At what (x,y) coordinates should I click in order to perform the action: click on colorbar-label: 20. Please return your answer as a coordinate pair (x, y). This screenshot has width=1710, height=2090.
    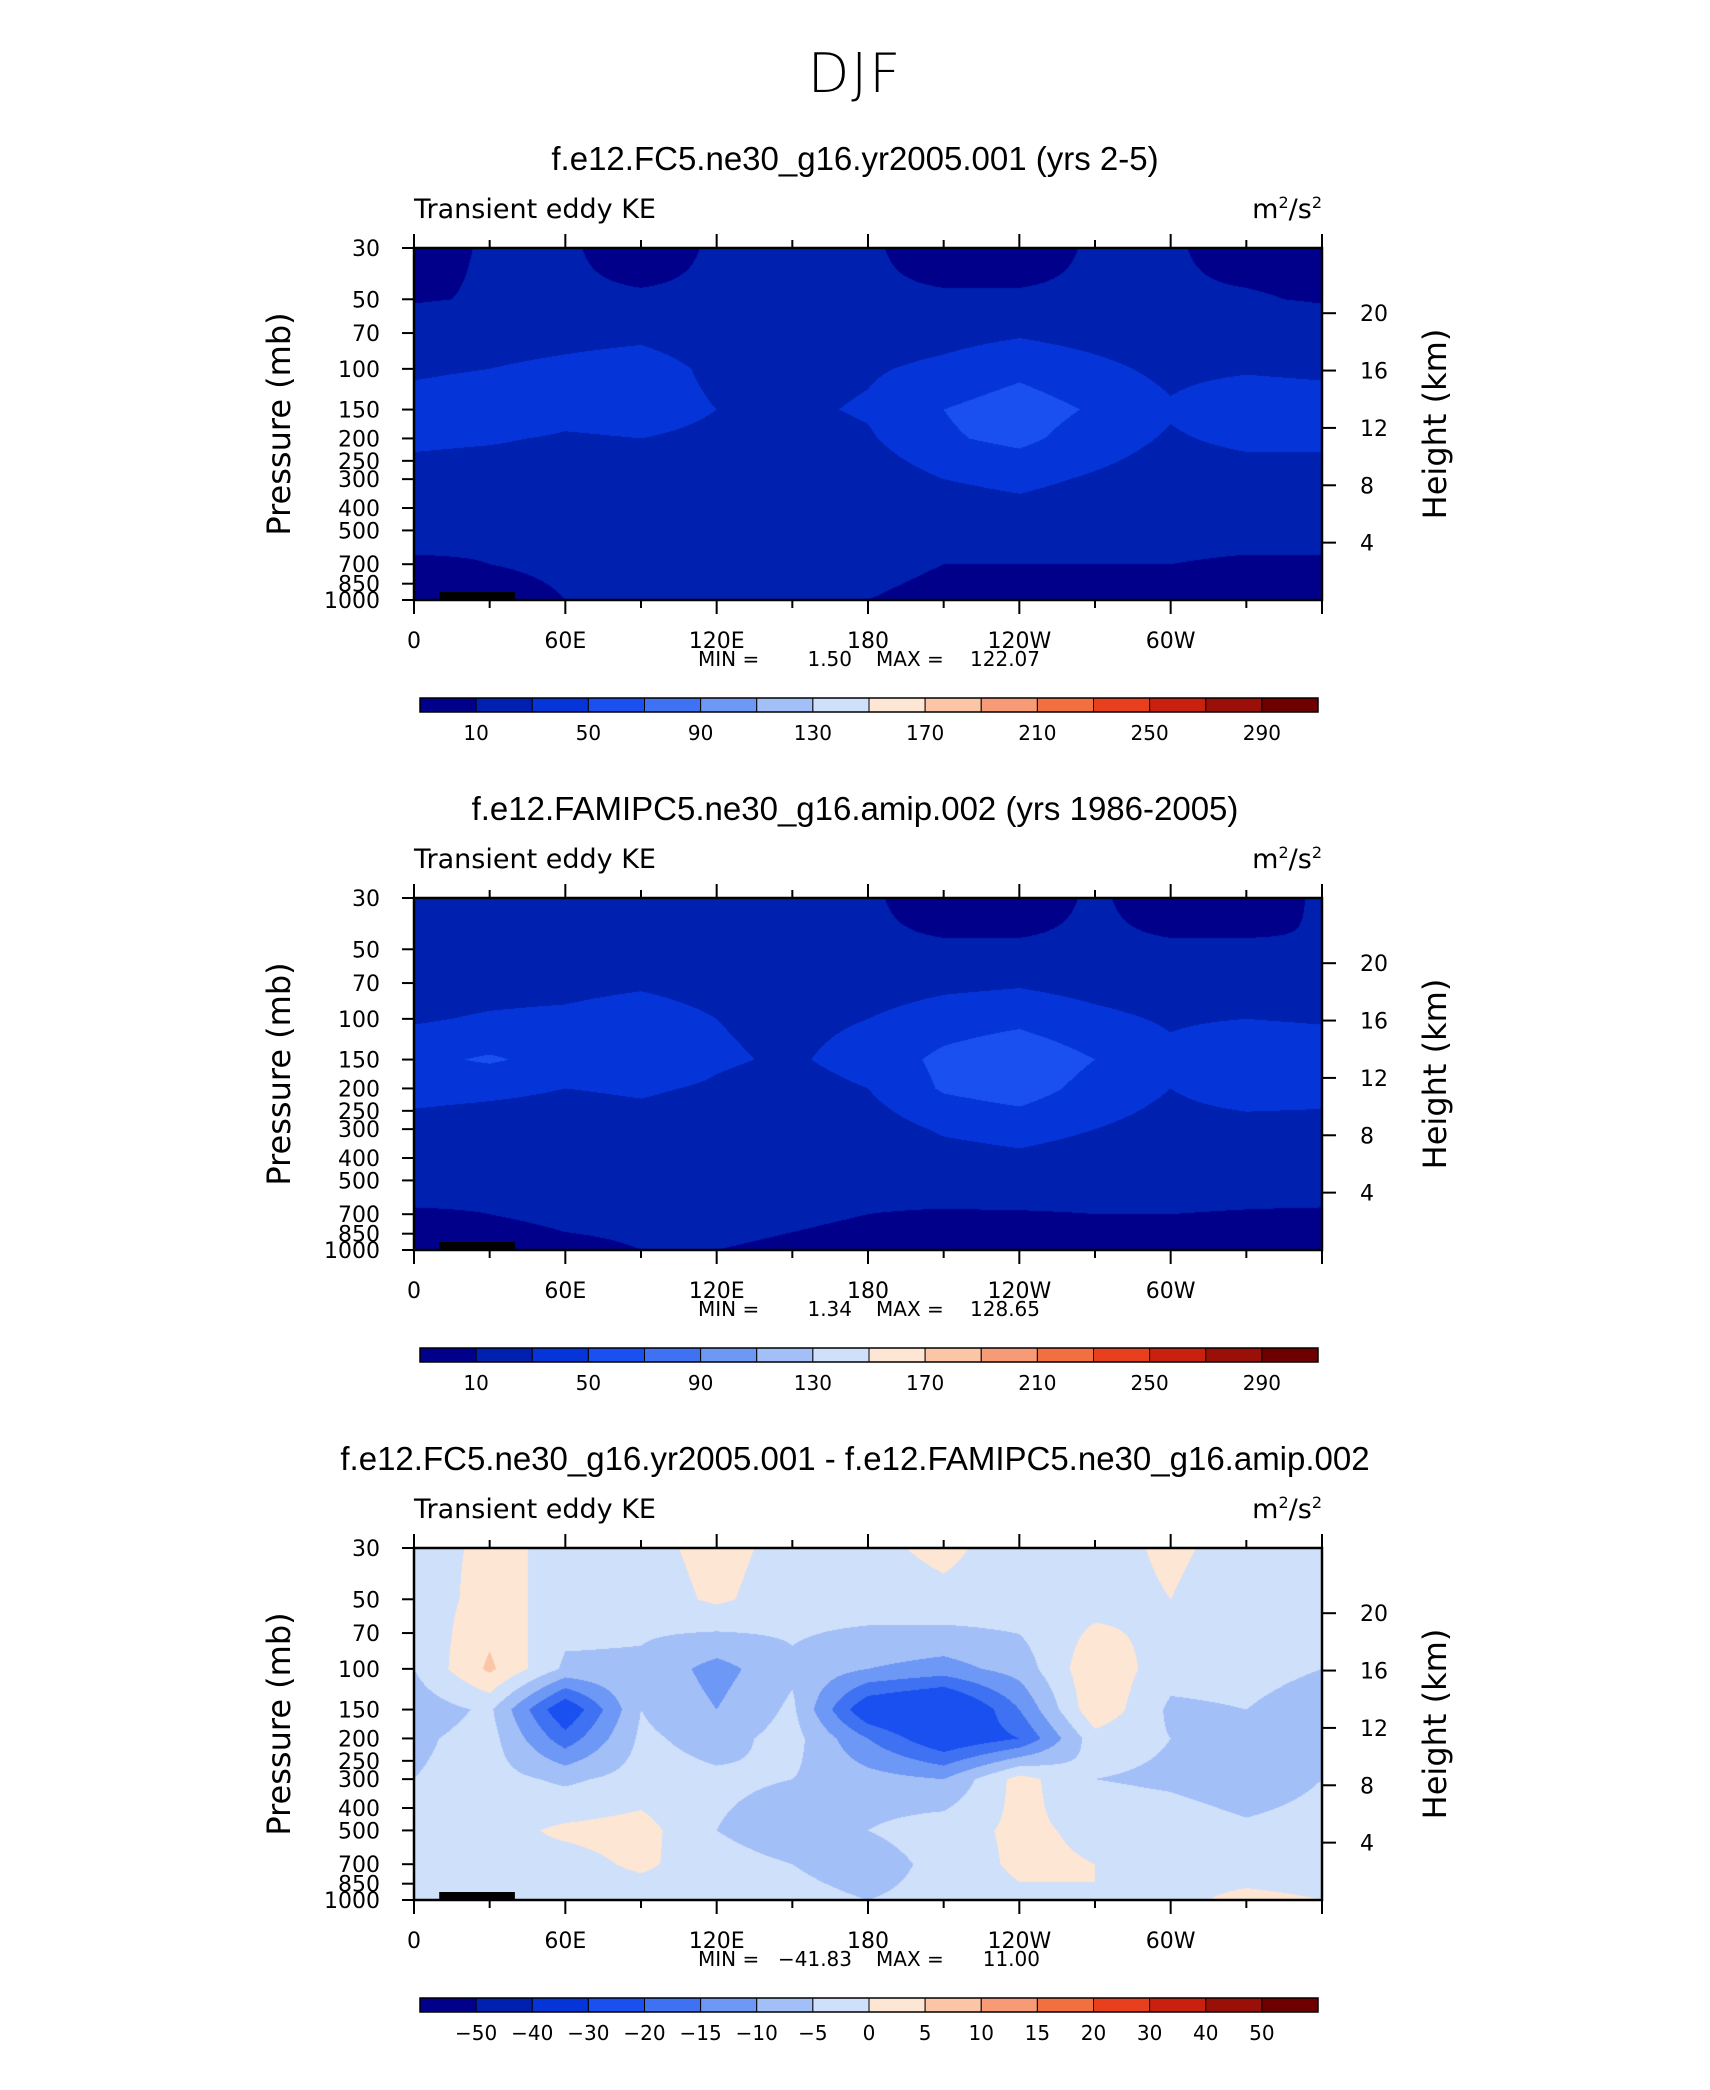
    Looking at the image, I should click on (1093, 2033).